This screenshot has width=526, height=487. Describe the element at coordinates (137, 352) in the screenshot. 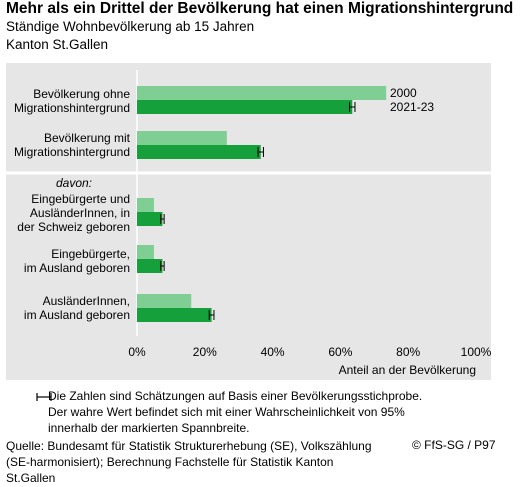

I see `x-tick-label: 0%` at that location.